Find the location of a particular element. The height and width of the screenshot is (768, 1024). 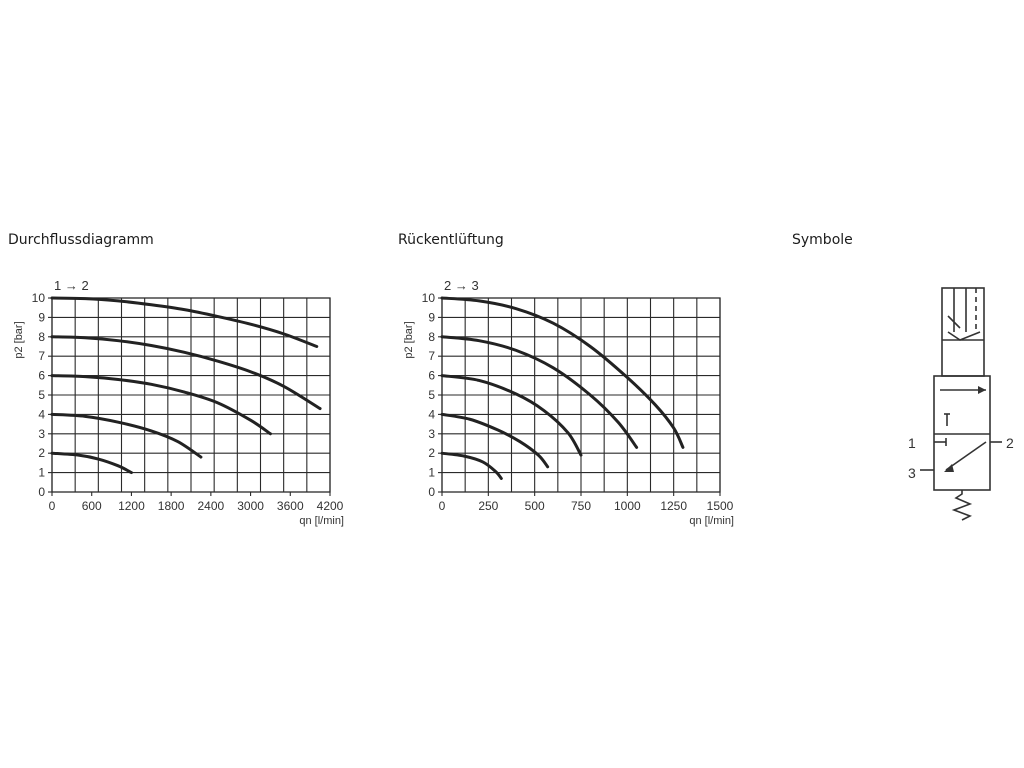

port-3-label: 3 is located at coordinates (912, 473).